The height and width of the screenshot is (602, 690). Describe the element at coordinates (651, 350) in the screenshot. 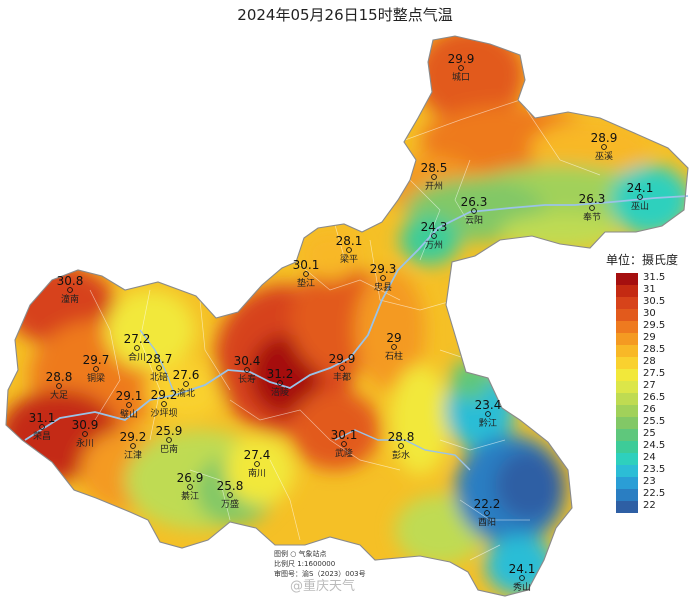

I see `legend-entry: 28.5` at that location.